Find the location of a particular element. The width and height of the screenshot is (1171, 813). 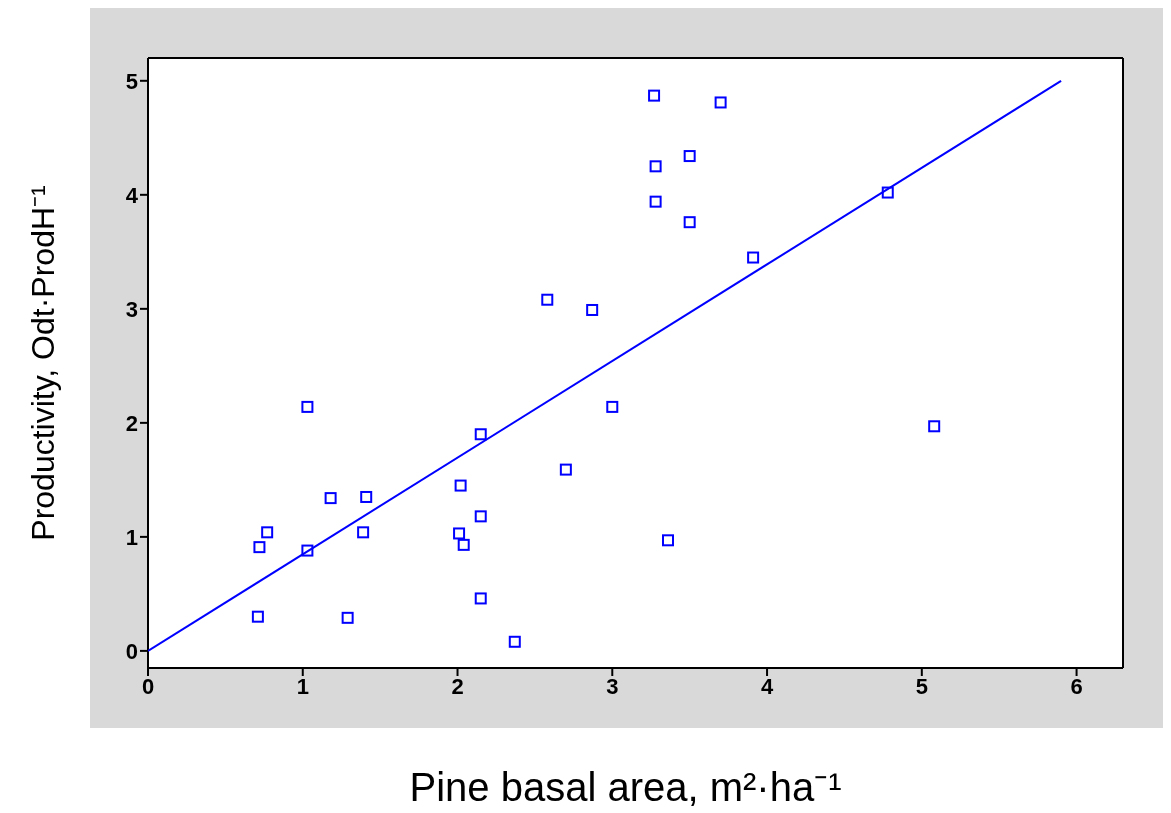

y-tick-label: 5 is located at coordinates (131, 81).